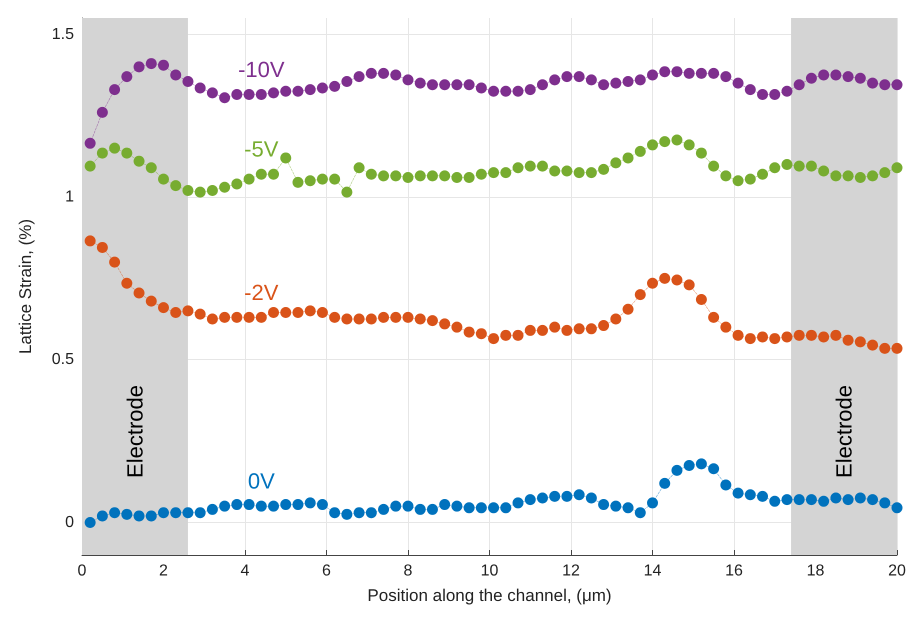 This screenshot has width=919, height=625. I want to click on y-tick-label: 0, so click(69, 522).